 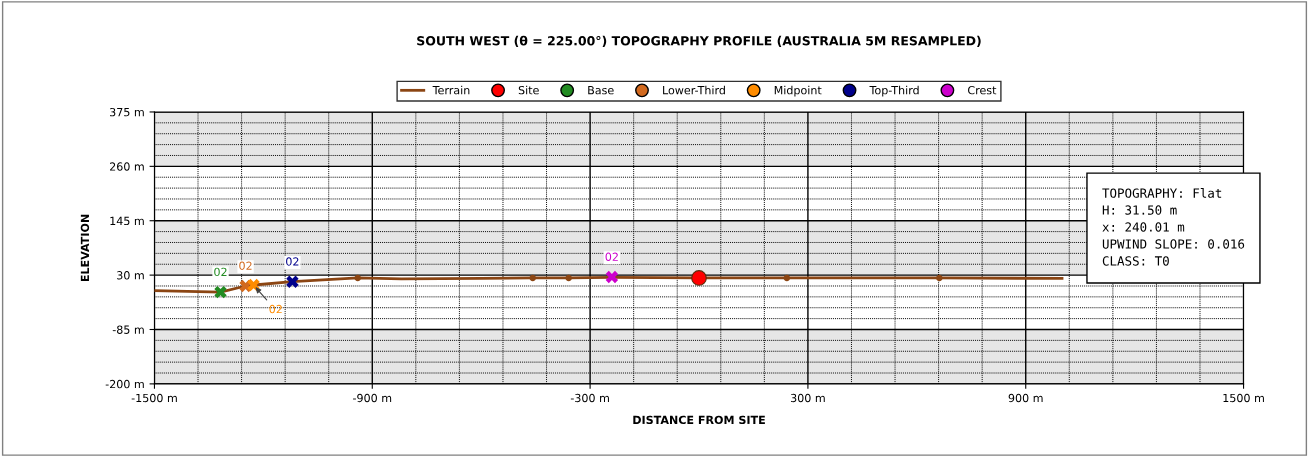 What do you see at coordinates (894, 91) in the screenshot?
I see `legend-label: Top-Third` at bounding box center [894, 91].